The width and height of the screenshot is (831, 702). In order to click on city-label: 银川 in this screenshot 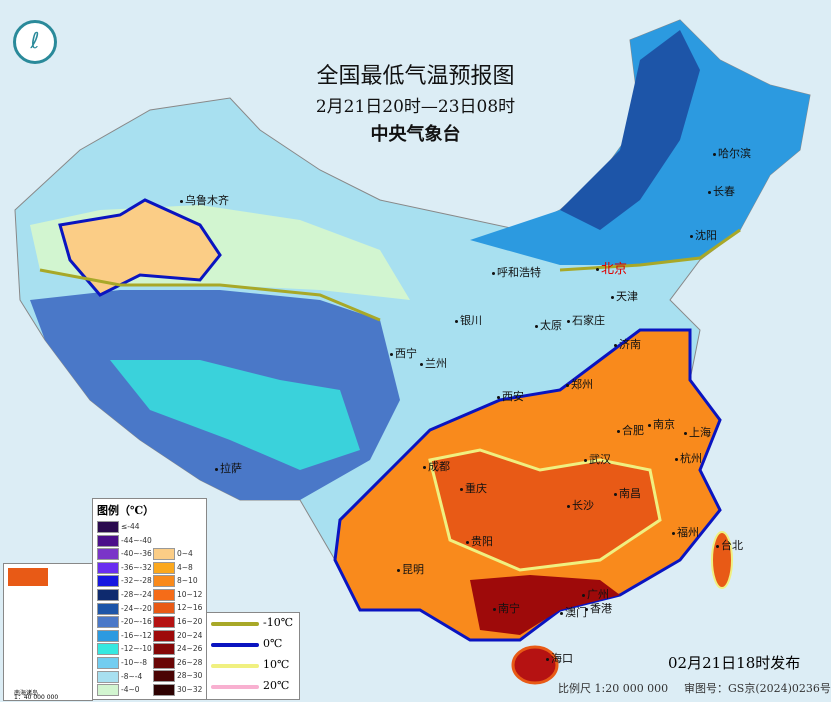, I will do `click(468, 320)`.